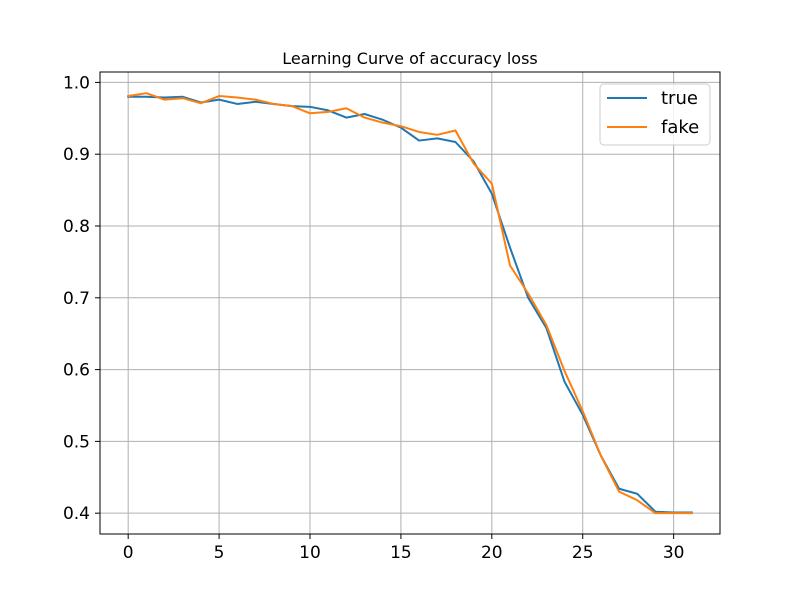 This screenshot has width=800, height=600. I want to click on legend-label-true: true, so click(679, 98).